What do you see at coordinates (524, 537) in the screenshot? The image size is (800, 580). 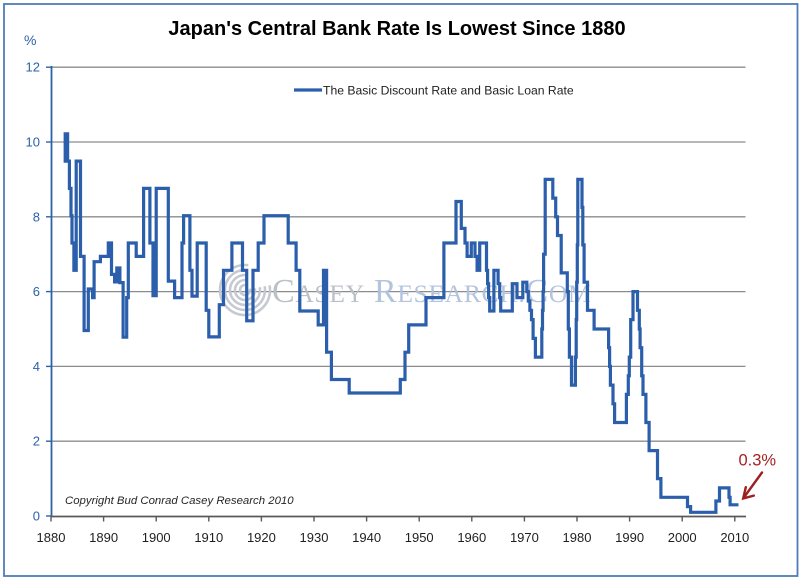 I see `svg-text: 1970` at bounding box center [524, 537].